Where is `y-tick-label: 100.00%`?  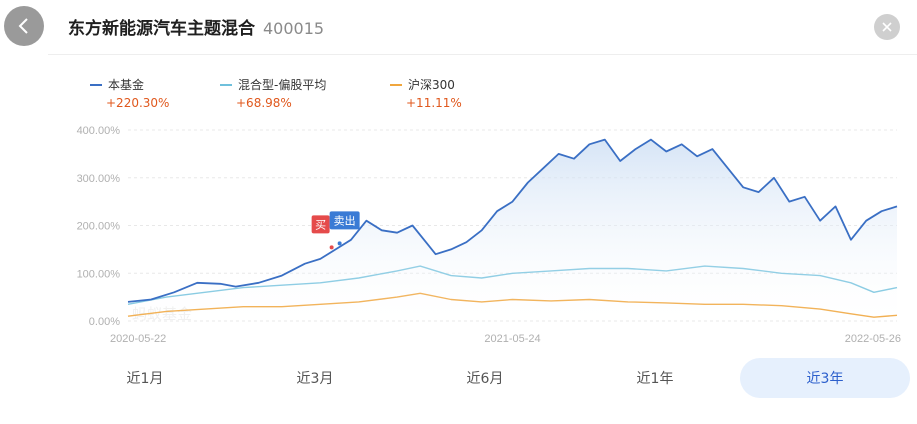 y-tick-label: 100.00% is located at coordinates (99, 274).